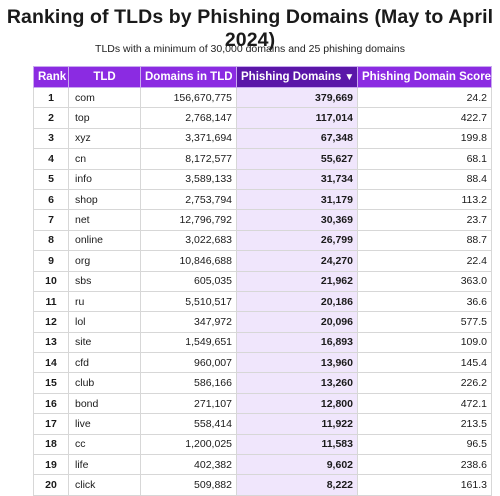 Image resolution: width=500 pixels, height=496 pixels. I want to click on table-row: 13 site 1,549,651 16,893 109.0, so click(262, 342).